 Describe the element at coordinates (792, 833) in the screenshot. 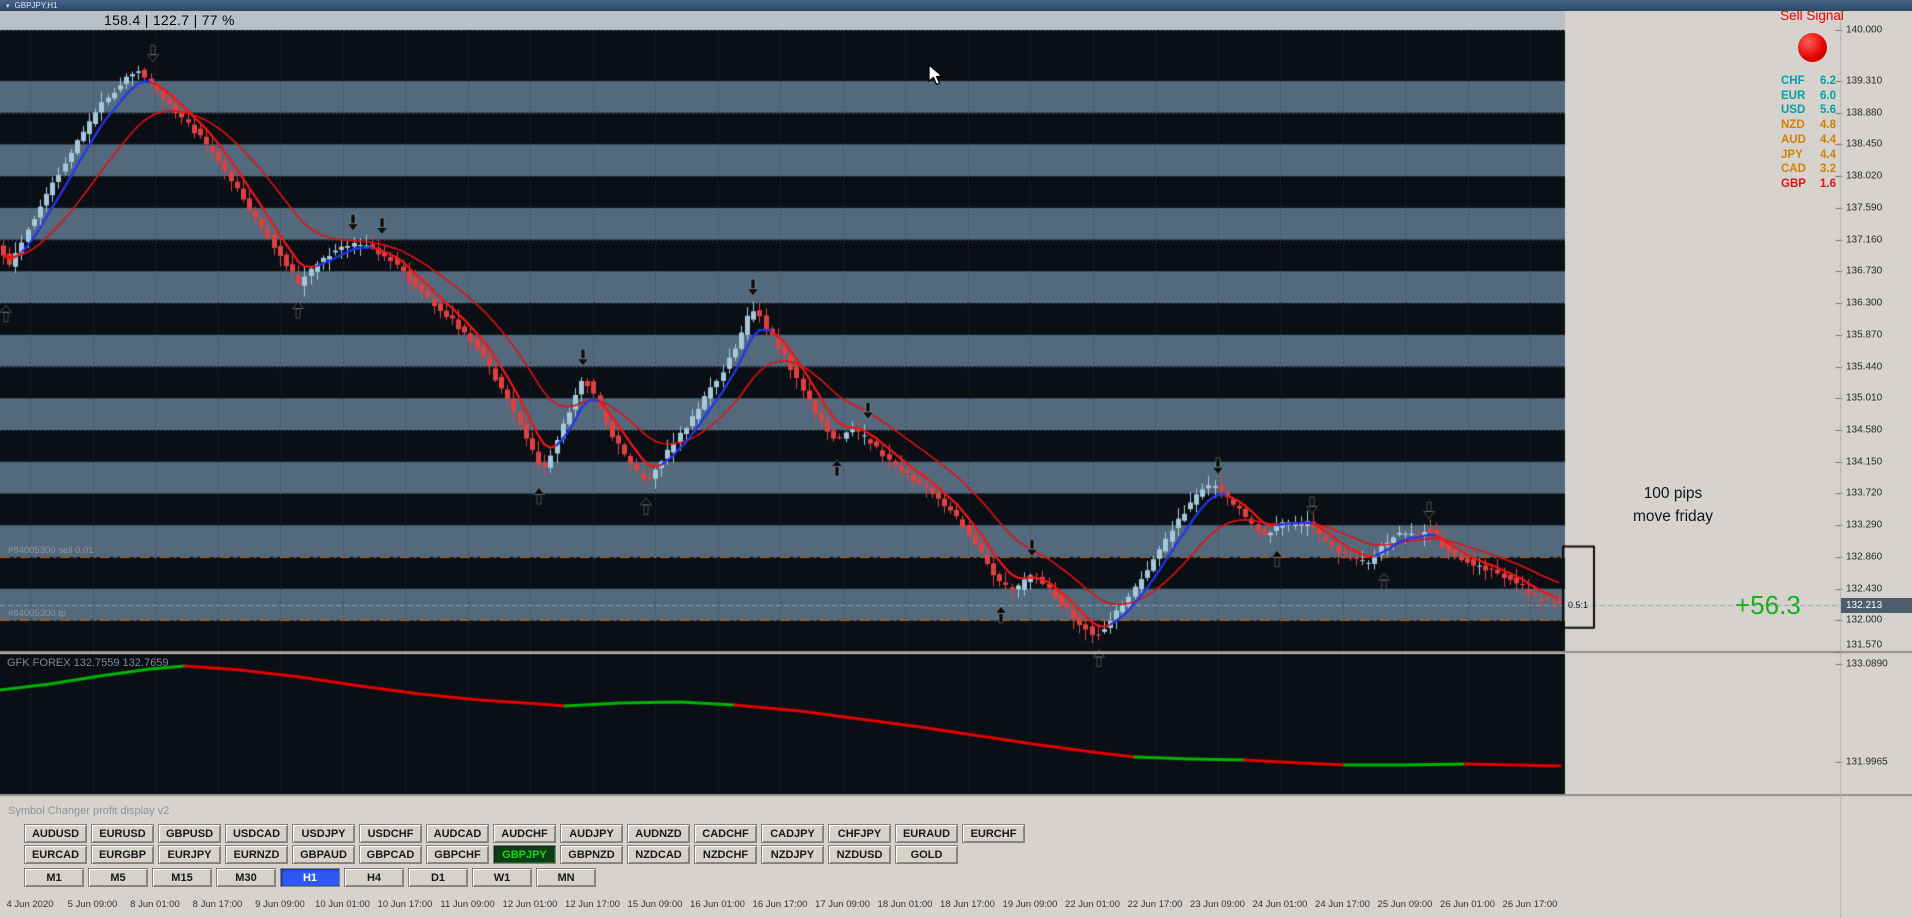

I see `symbol-button-cadjpy: CADJPY` at that location.